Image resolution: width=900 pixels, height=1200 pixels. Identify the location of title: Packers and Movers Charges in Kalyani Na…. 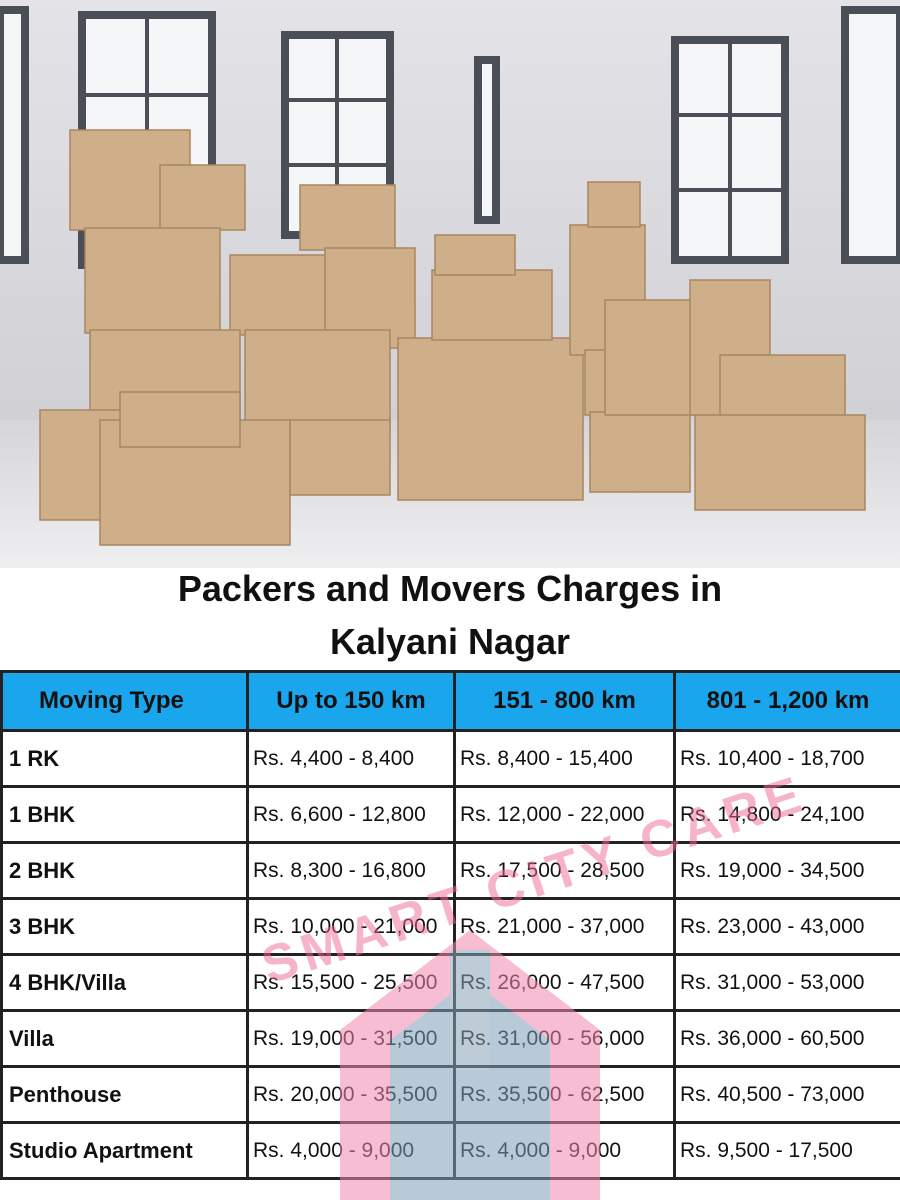
(450, 615).